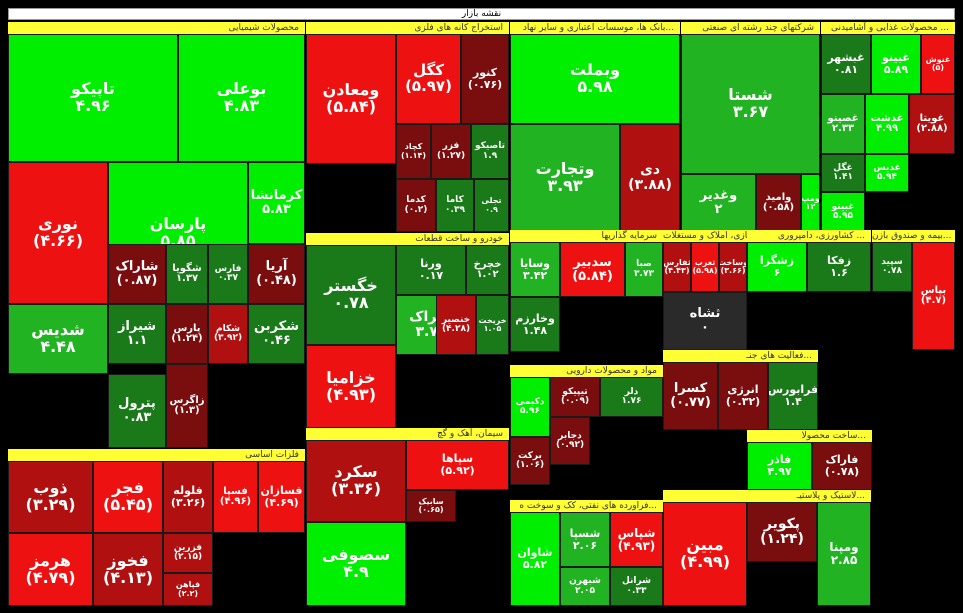 Image resolution: width=963 pixels, height=613 pixels. I want to click on stock-tile: پترول ۰.۸۳, so click(137, 411).